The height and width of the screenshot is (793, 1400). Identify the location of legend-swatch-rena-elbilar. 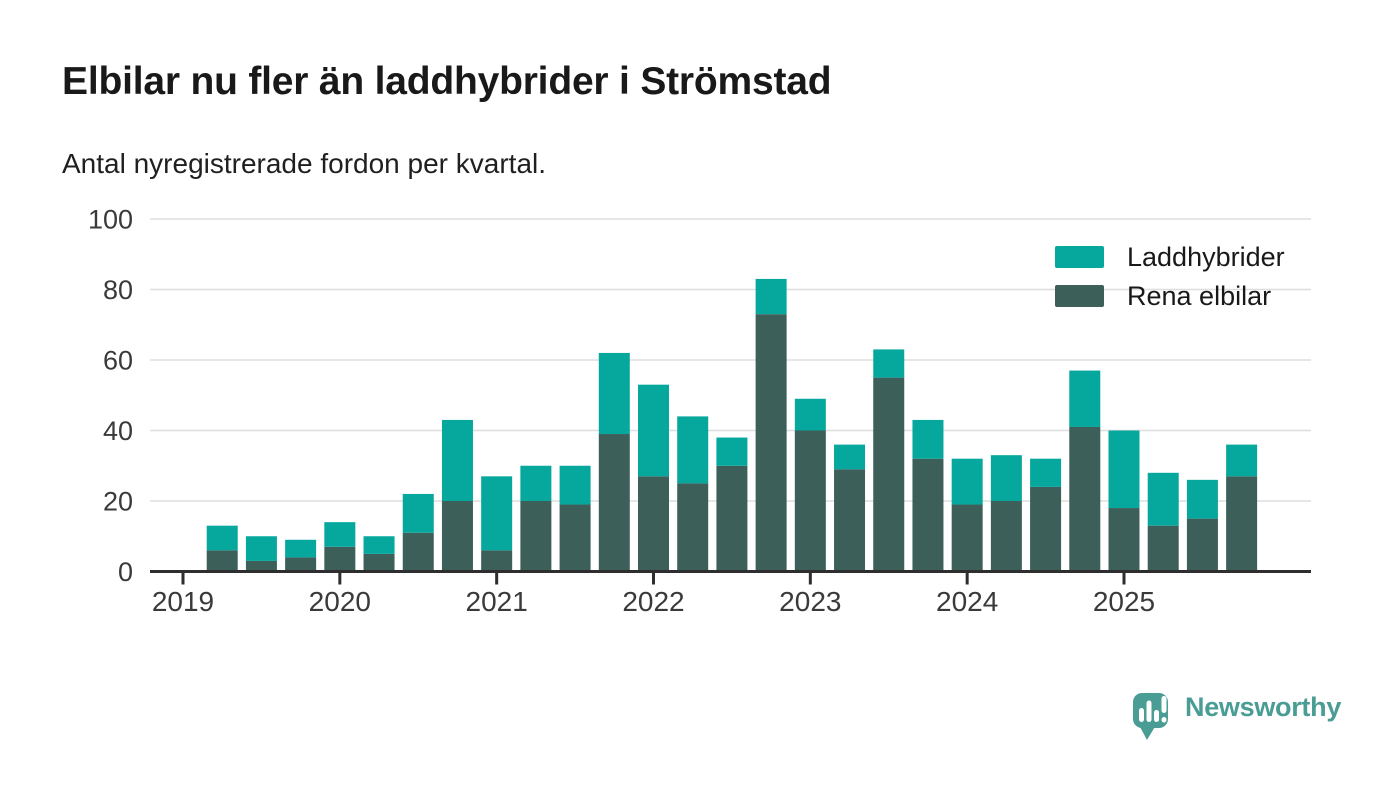
(1079, 296).